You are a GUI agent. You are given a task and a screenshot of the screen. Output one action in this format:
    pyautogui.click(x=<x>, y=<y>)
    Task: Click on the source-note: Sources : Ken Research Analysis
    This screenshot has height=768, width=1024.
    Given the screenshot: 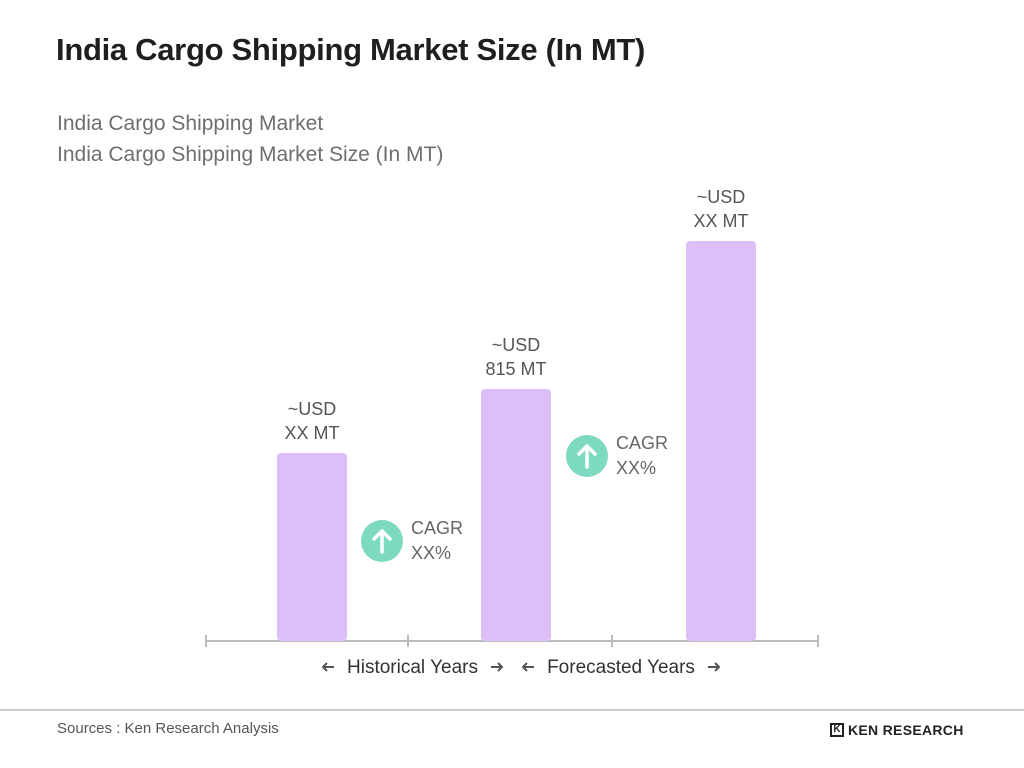 What is the action you would take?
    pyautogui.click(x=168, y=728)
    